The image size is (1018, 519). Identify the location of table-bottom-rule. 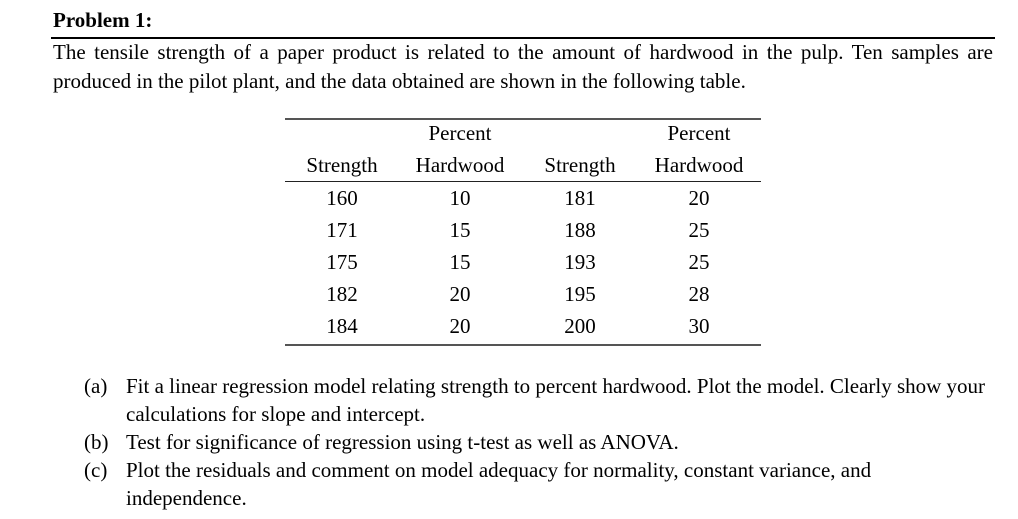
(523, 345).